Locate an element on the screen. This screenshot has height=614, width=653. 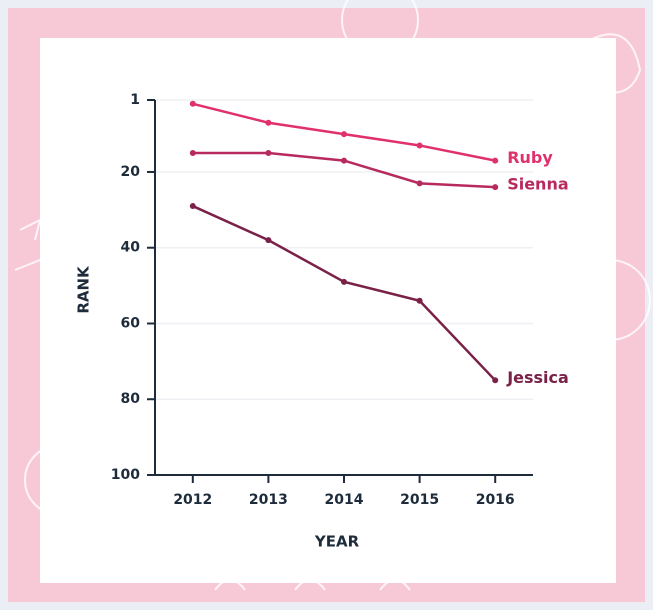
x-tick-label: 2015 is located at coordinates (419, 500).